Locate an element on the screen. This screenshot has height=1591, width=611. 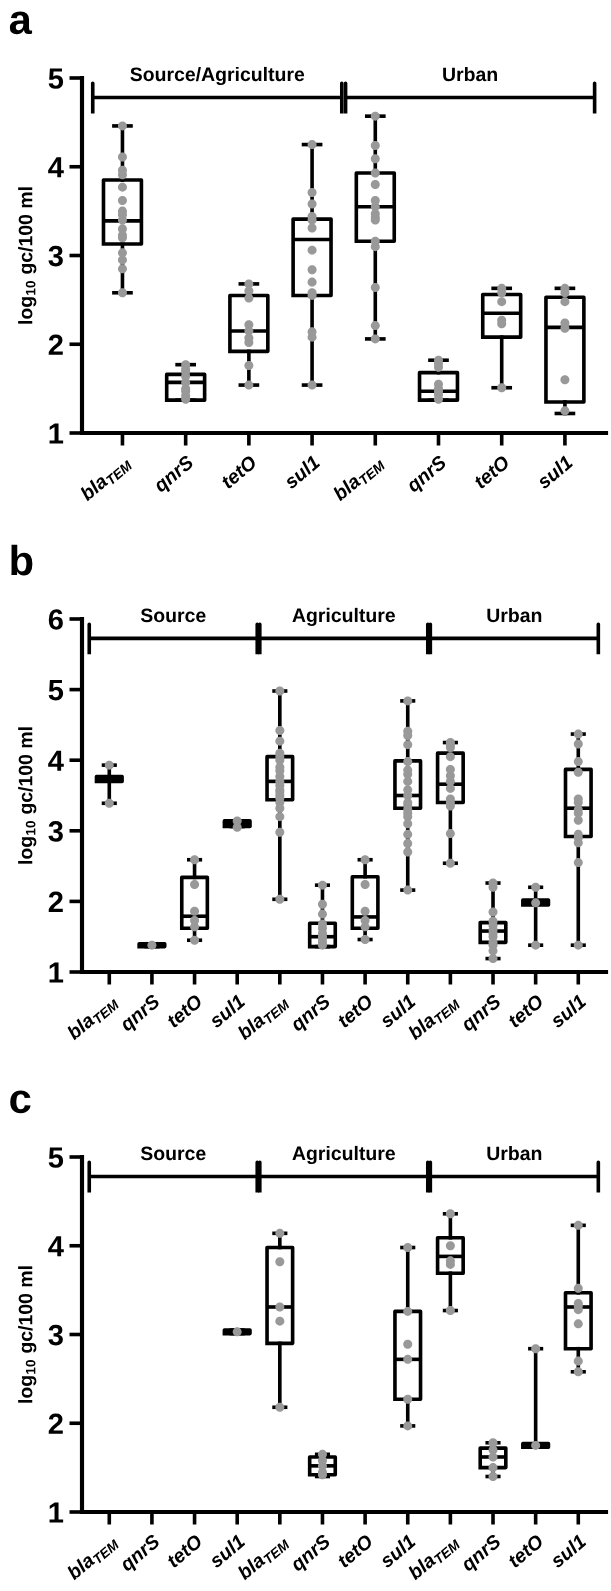
chart-title: c is located at coordinates (20, 1102).